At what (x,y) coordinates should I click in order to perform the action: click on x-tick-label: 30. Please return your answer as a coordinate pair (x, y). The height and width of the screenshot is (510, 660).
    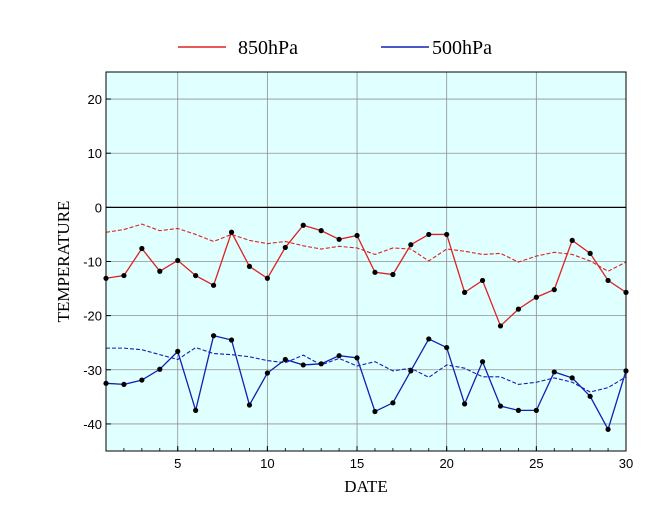
    Looking at the image, I should click on (626, 463).